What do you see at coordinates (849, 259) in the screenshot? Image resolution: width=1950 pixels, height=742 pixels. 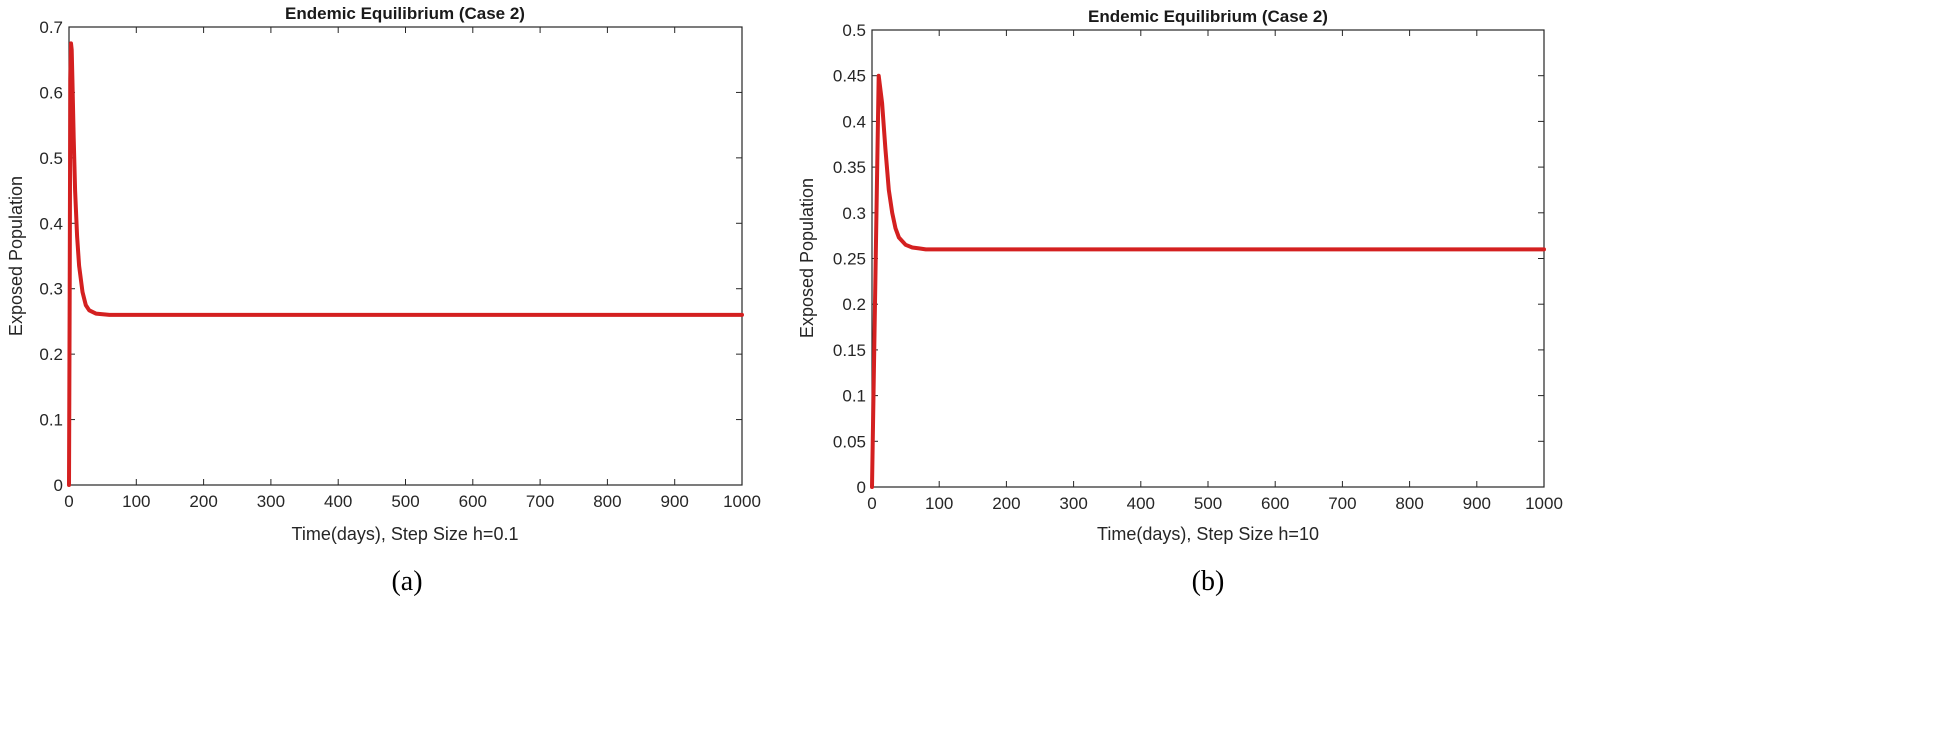 I see `y-tick-label: 0.25` at bounding box center [849, 259].